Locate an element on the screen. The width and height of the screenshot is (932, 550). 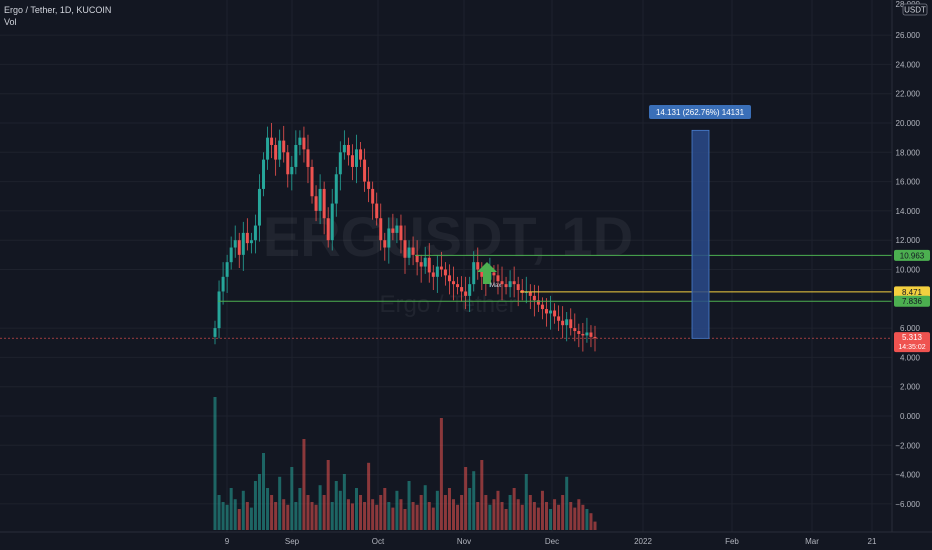
price-tag-current-box is located at coordinates (912, 342).